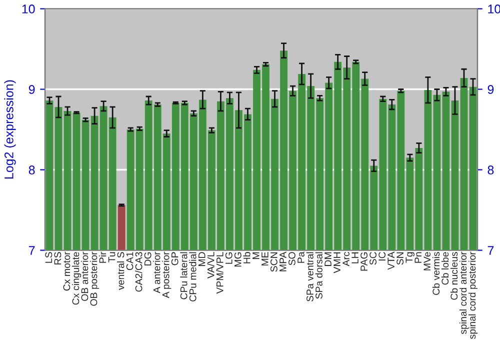 This screenshot has width=500, height=350. I want to click on x-tick-label: SPa dorsal, so click(318, 275).